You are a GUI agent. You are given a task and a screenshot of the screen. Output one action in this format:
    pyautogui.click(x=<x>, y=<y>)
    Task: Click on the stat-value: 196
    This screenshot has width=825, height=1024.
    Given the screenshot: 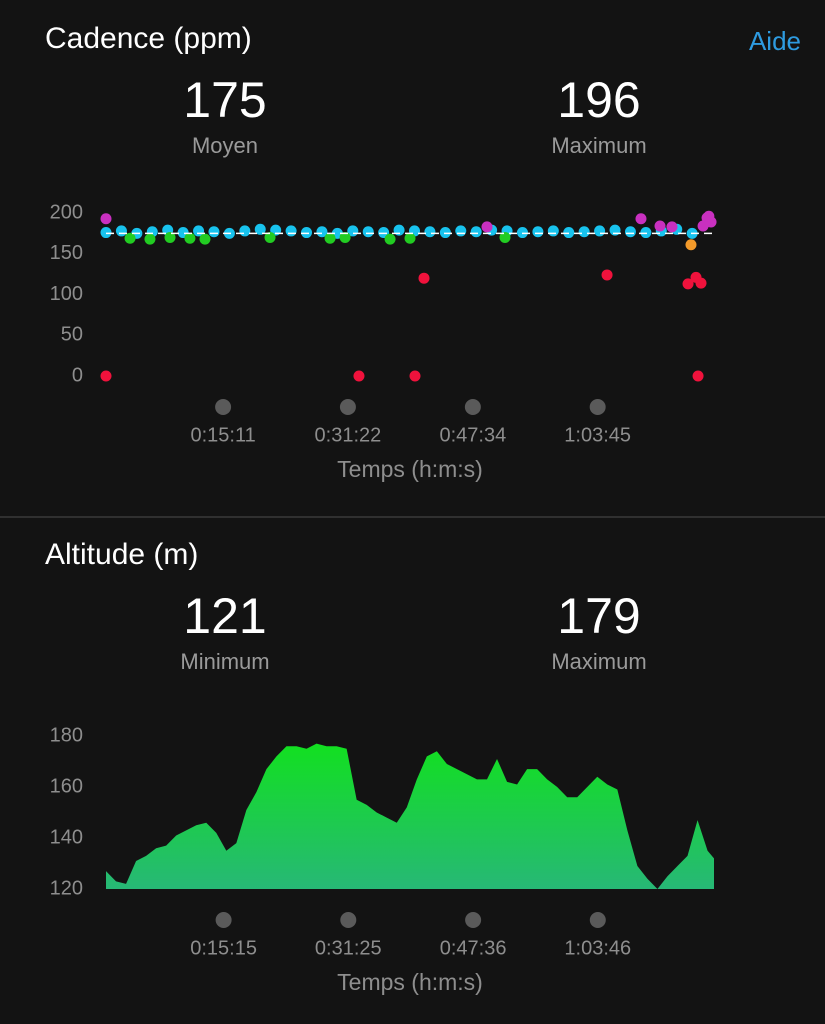 What is the action you would take?
    pyautogui.click(x=598, y=100)
    